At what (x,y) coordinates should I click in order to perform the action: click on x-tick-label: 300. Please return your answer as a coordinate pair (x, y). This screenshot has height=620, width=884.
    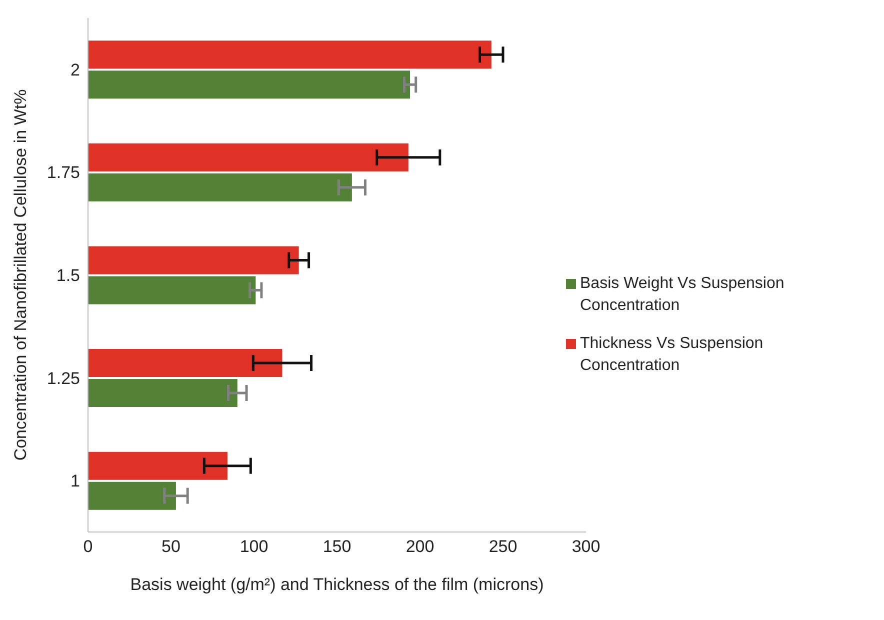
    Looking at the image, I should click on (586, 546).